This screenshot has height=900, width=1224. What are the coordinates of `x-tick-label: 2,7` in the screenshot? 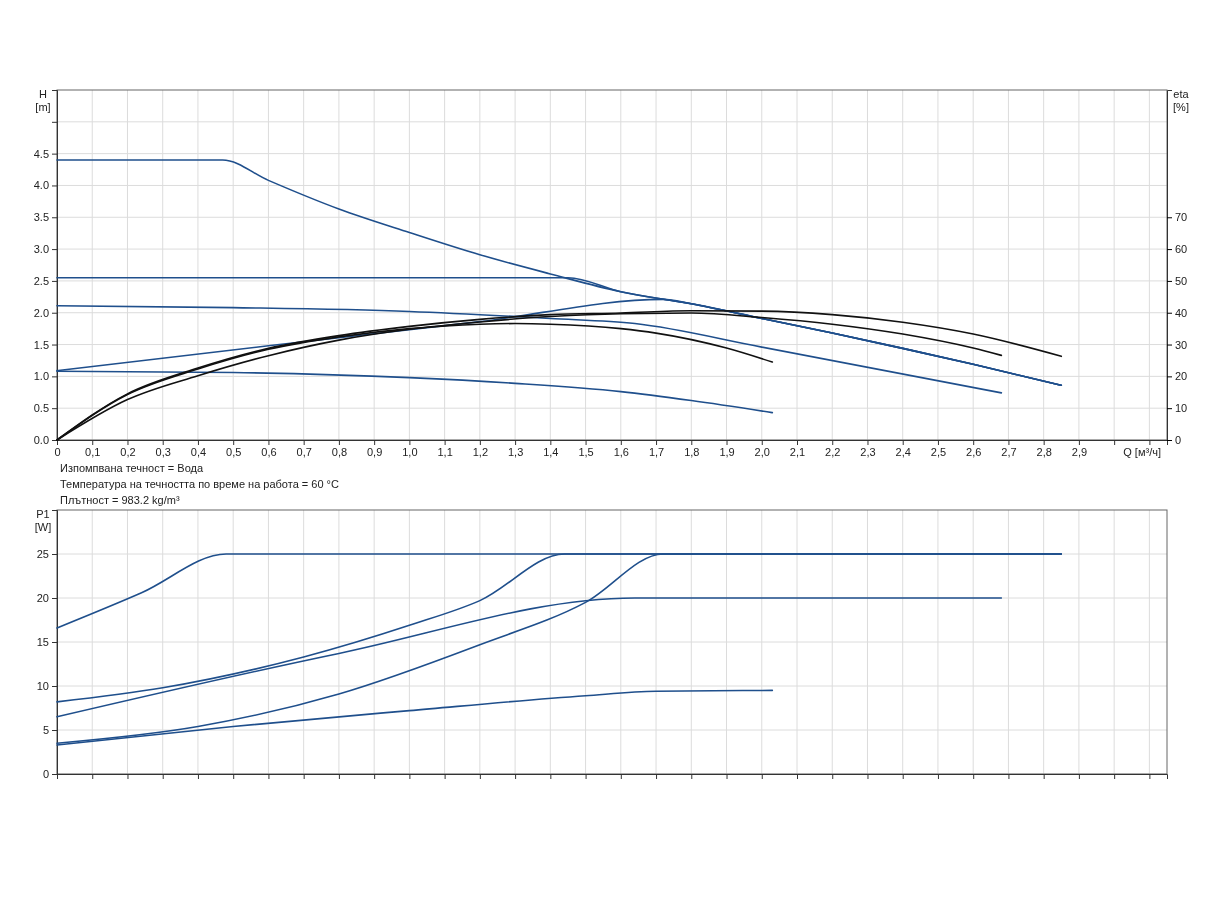 It's located at (1009, 451).